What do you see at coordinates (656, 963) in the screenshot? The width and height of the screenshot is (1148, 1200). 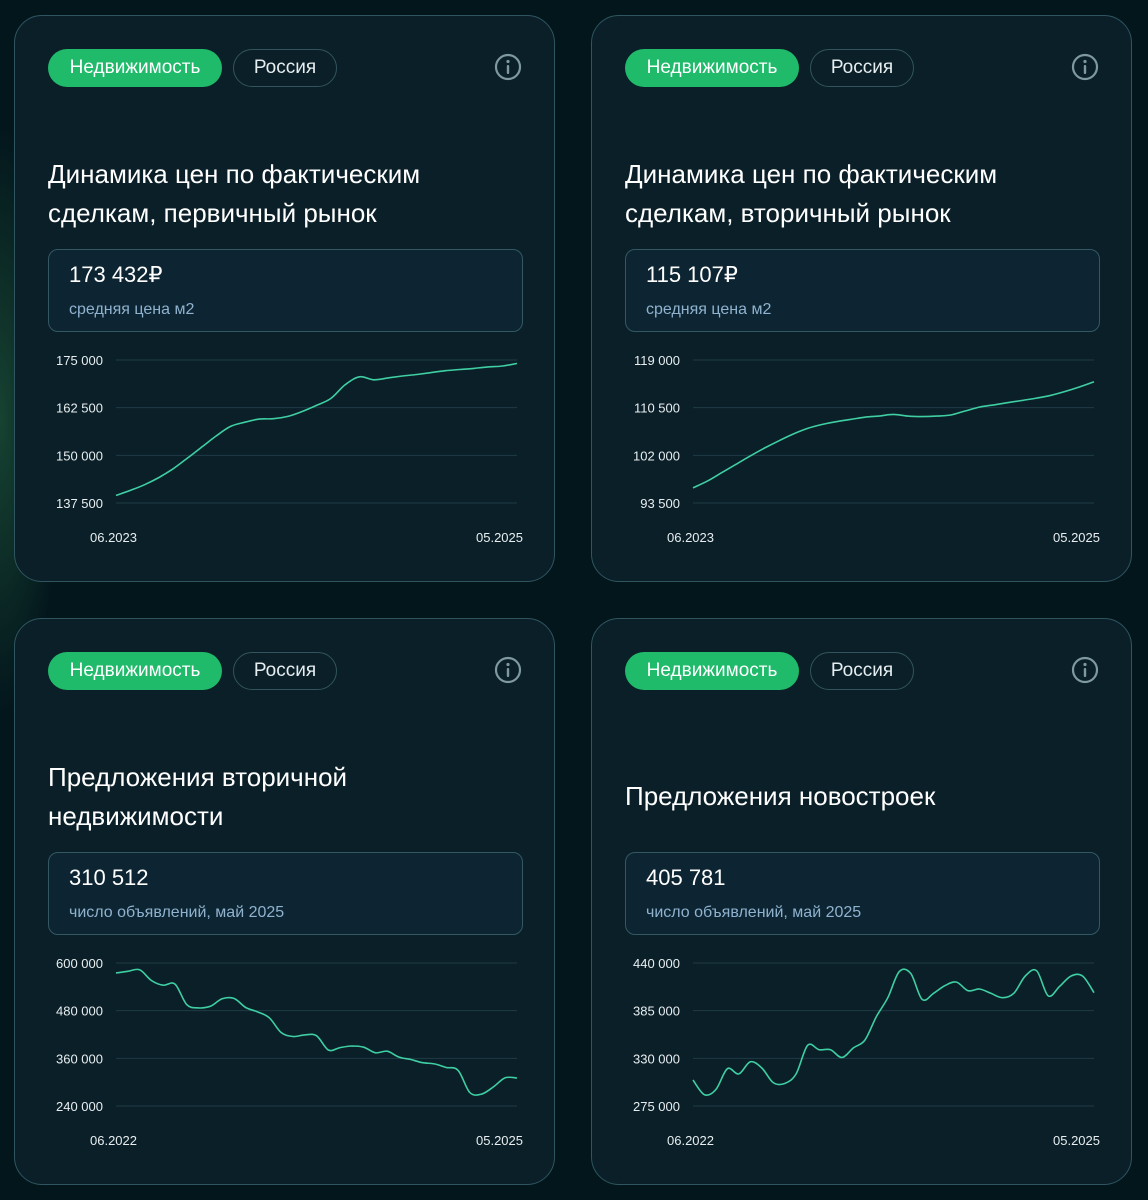 I see `y-tick-label: 440 000` at bounding box center [656, 963].